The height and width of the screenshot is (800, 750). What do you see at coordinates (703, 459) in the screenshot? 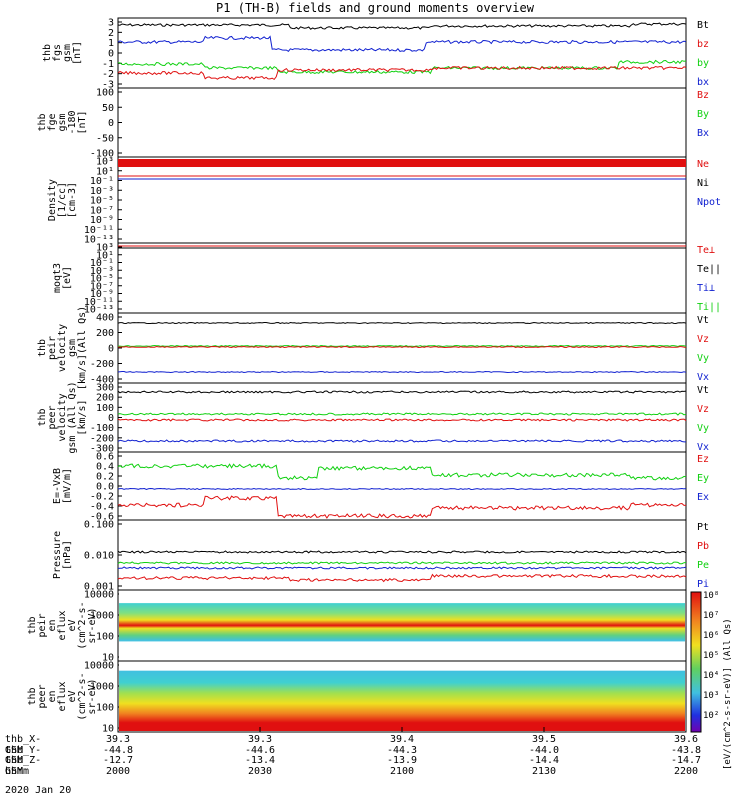
I see `legend-ez: Ez` at bounding box center [703, 459].